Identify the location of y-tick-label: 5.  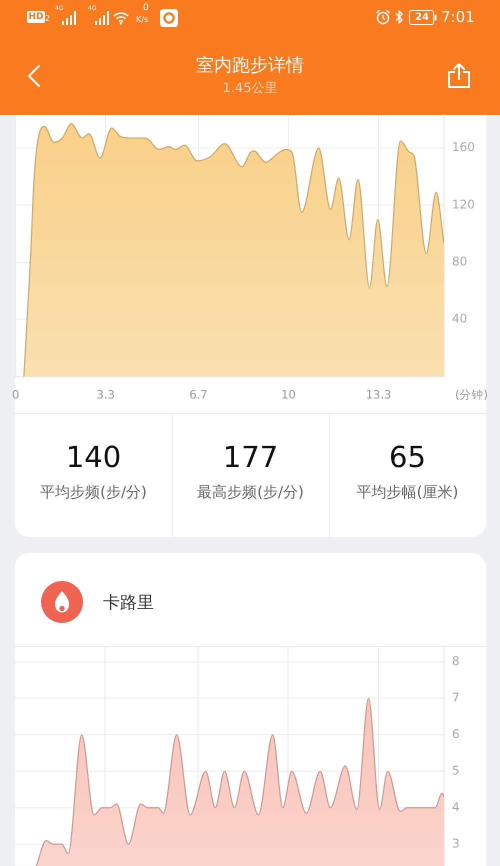
(456, 770).